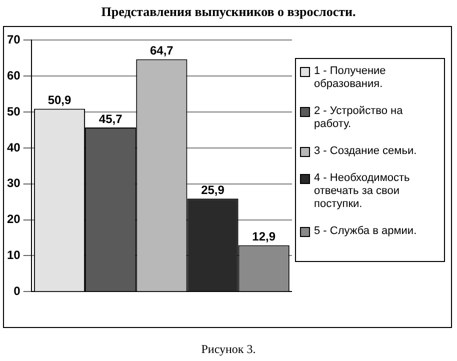 The height and width of the screenshot is (361, 457). What do you see at coordinates (365, 231) in the screenshot?
I see `legend-label: 5 - Служба в армии.` at bounding box center [365, 231].